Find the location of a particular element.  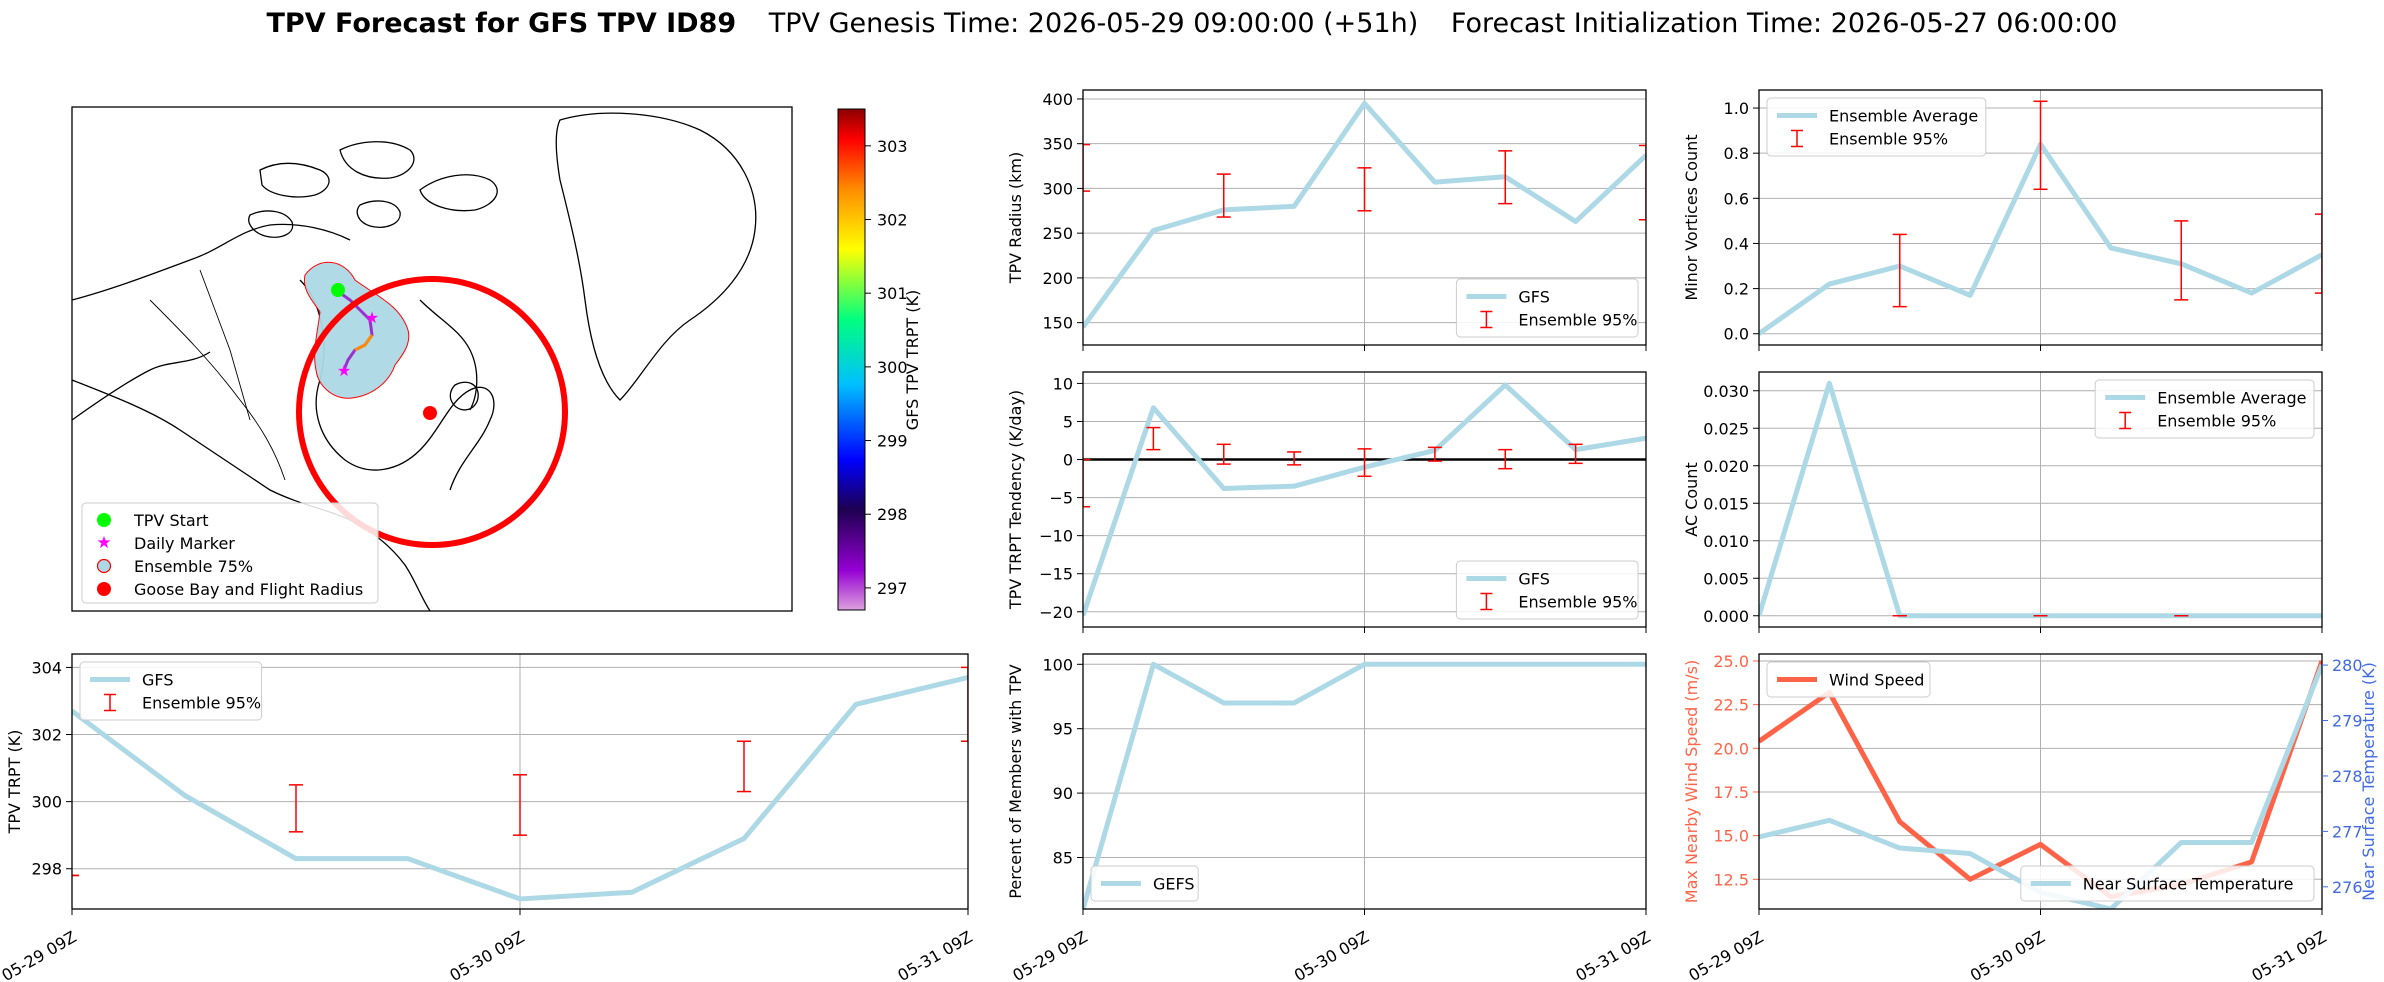

y-tick-label: −5 is located at coordinates (1061, 498).